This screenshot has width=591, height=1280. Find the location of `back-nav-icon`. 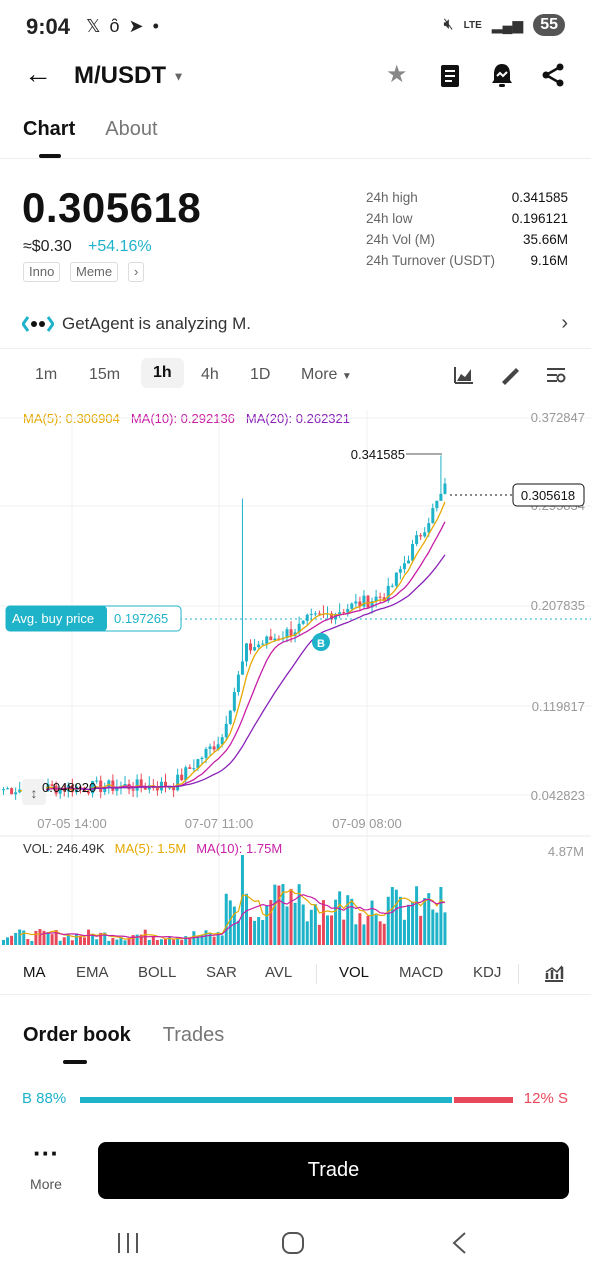

back-nav-icon is located at coordinates (459, 1243).